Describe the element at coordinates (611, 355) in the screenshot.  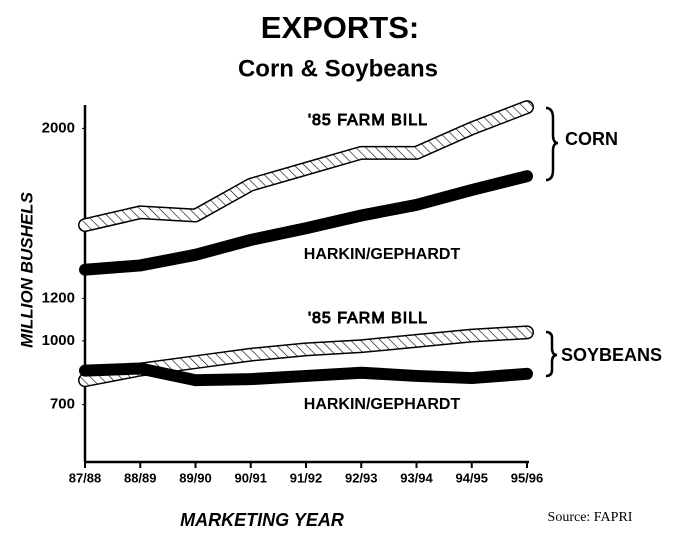
I see `group-label: SOYBEANS` at that location.